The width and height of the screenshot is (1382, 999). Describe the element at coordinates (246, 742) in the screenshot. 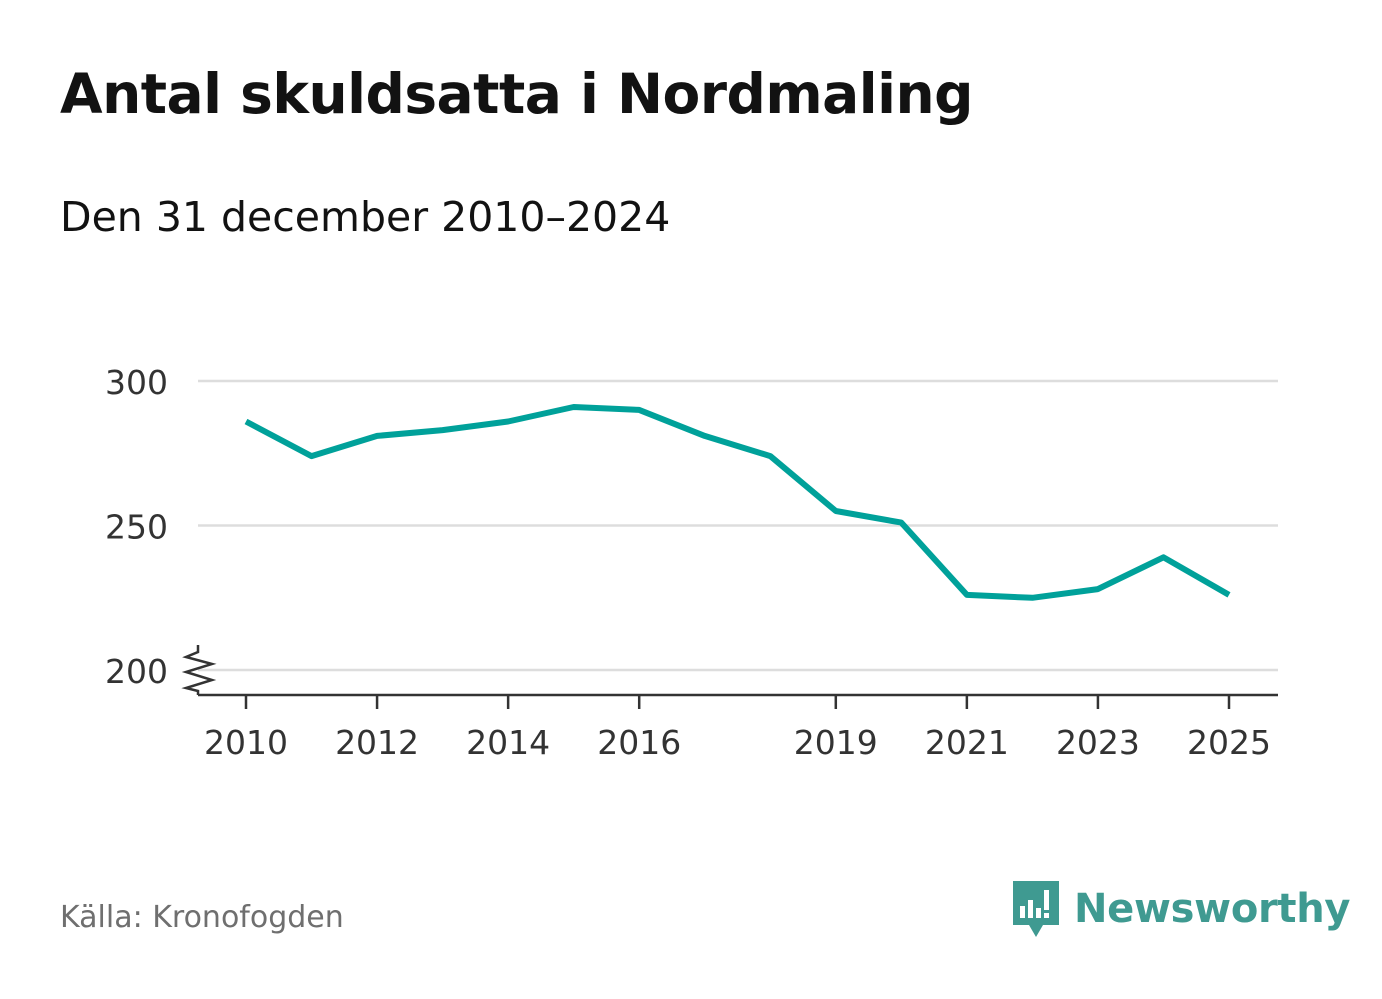

I see `x-tick-label: 2010` at that location.